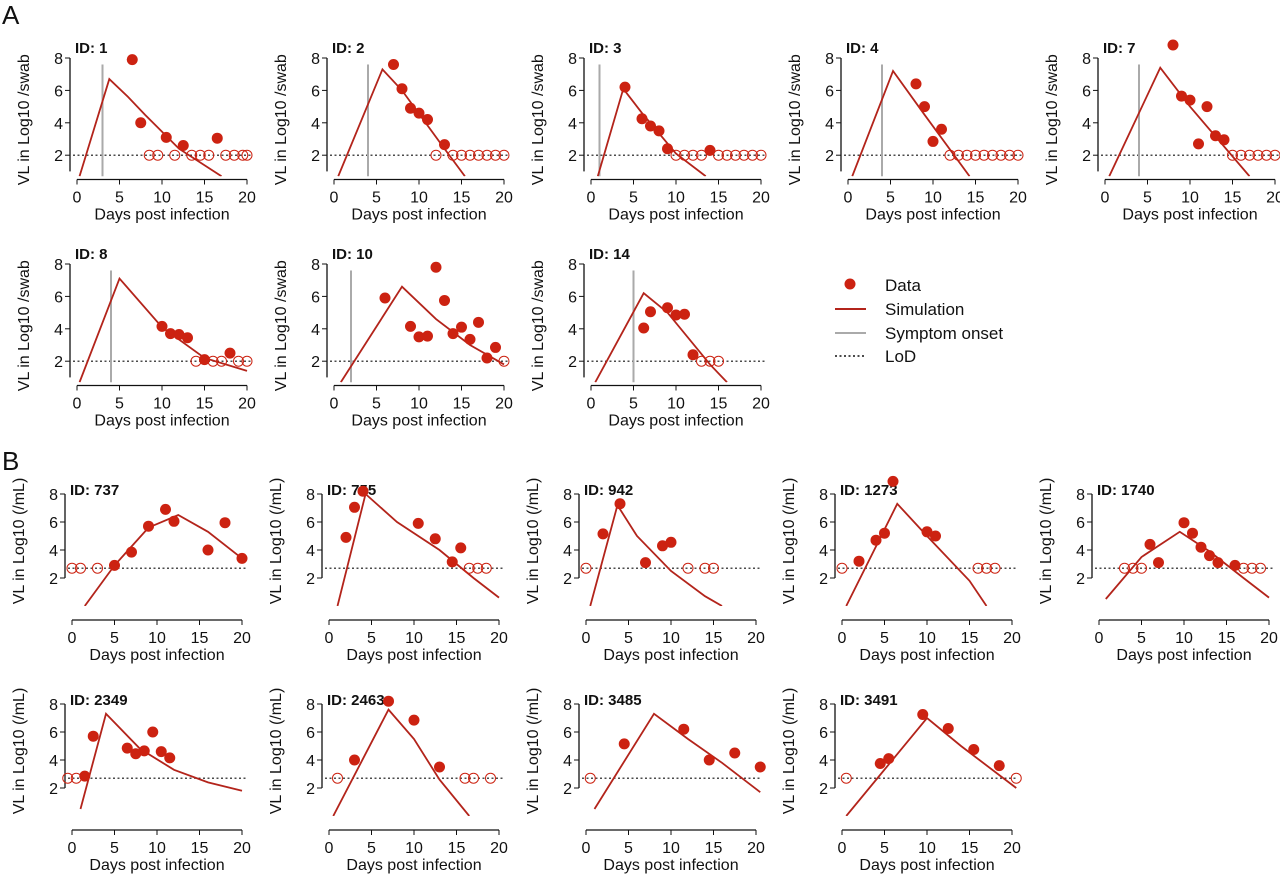  Describe the element at coordinates (1126, 490) in the screenshot. I see `panel-title: ID: 1740` at that location.